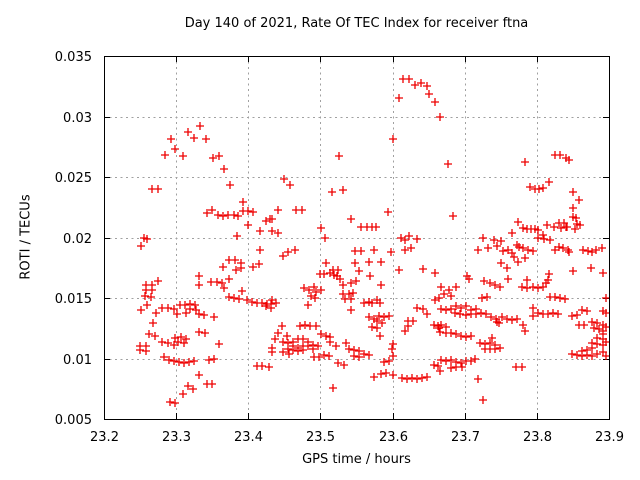  I want to click on y-tick-label: 0.005, so click(73, 420).